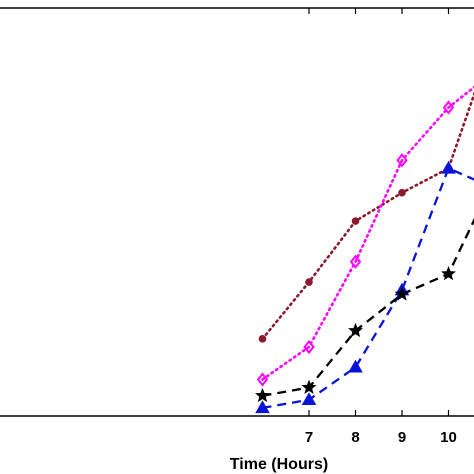 Image resolution: width=474 pixels, height=474 pixels. Describe the element at coordinates (309, 437) in the screenshot. I see `x-tick-label: 7` at that location.